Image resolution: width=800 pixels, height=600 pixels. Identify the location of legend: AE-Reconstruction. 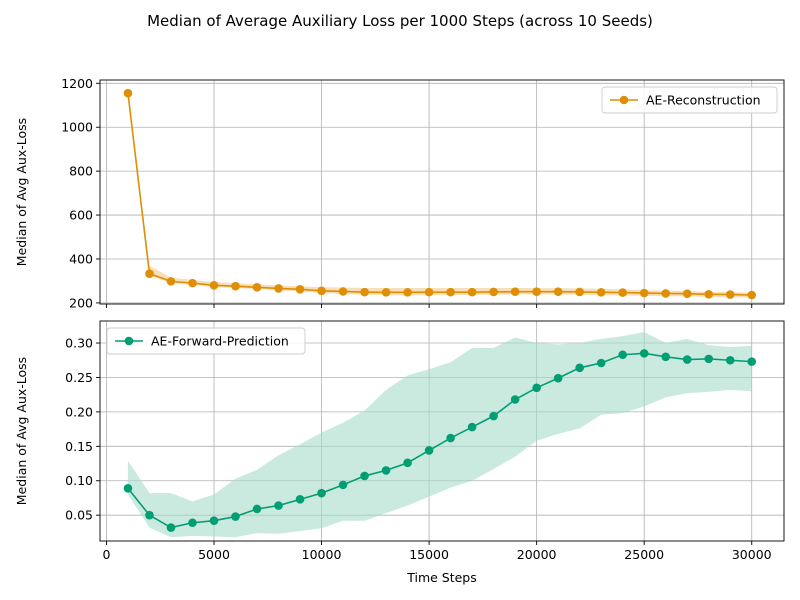
(689, 100).